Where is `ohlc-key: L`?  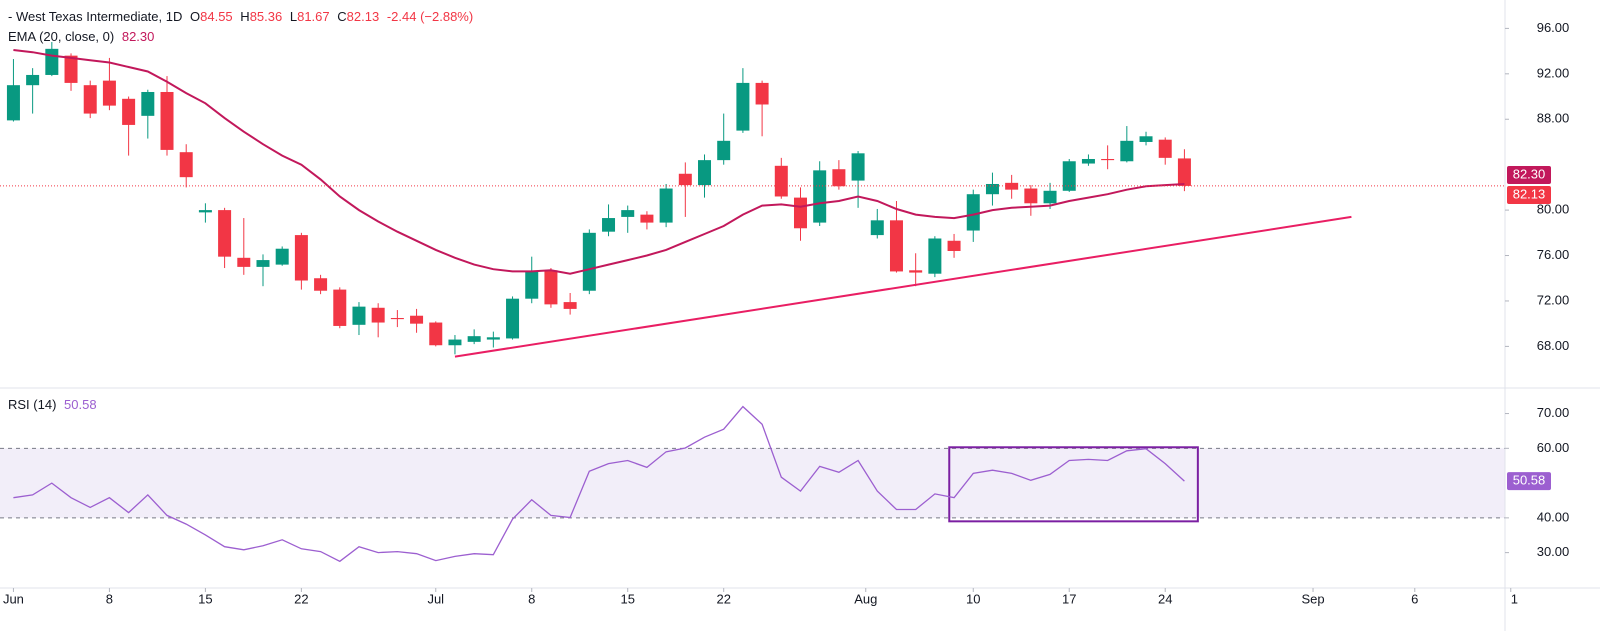
ohlc-key: L is located at coordinates (293, 16).